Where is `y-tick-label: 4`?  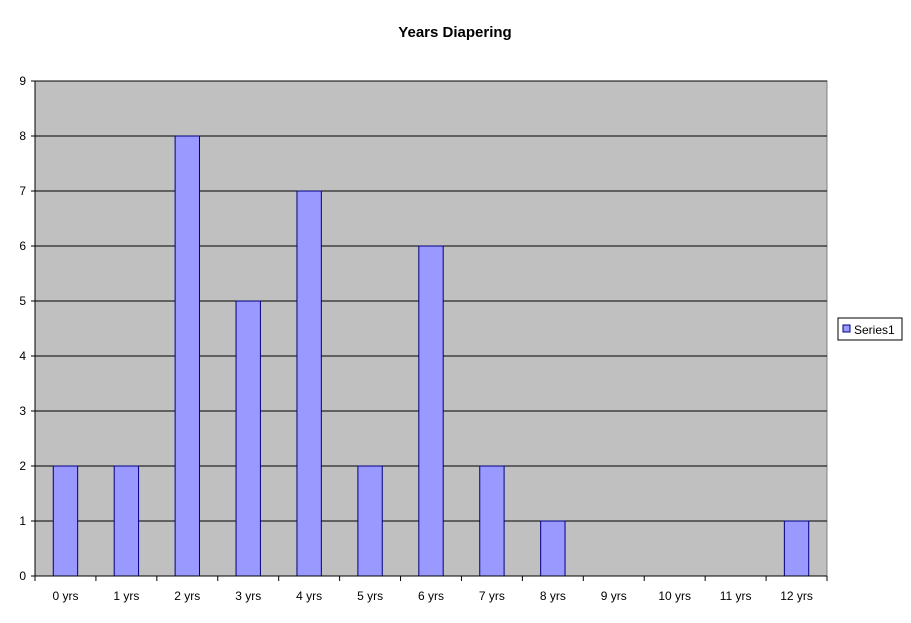
y-tick-label: 4 is located at coordinates (22, 356).